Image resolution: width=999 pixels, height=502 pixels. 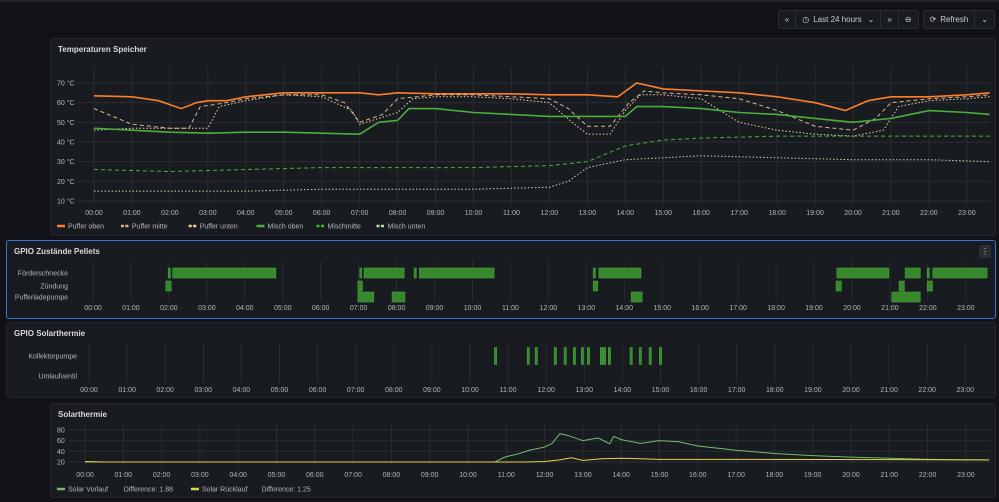 I want to click on time-range-picker: ◷ Last 24 hours ⌄, so click(x=839, y=19).